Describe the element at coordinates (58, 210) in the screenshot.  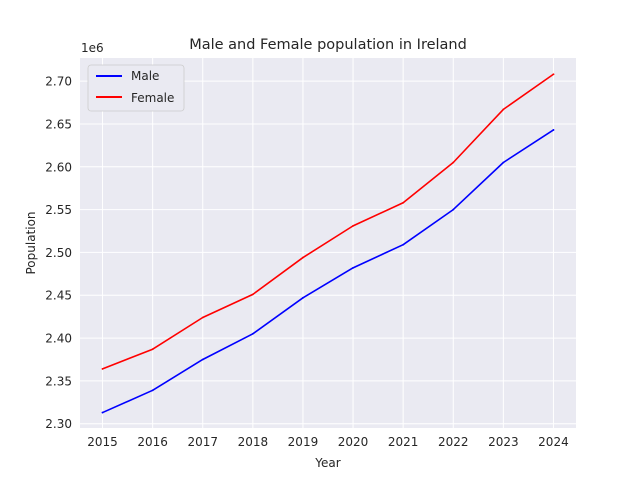
I see `y-tick-label: 2.55` at that location.